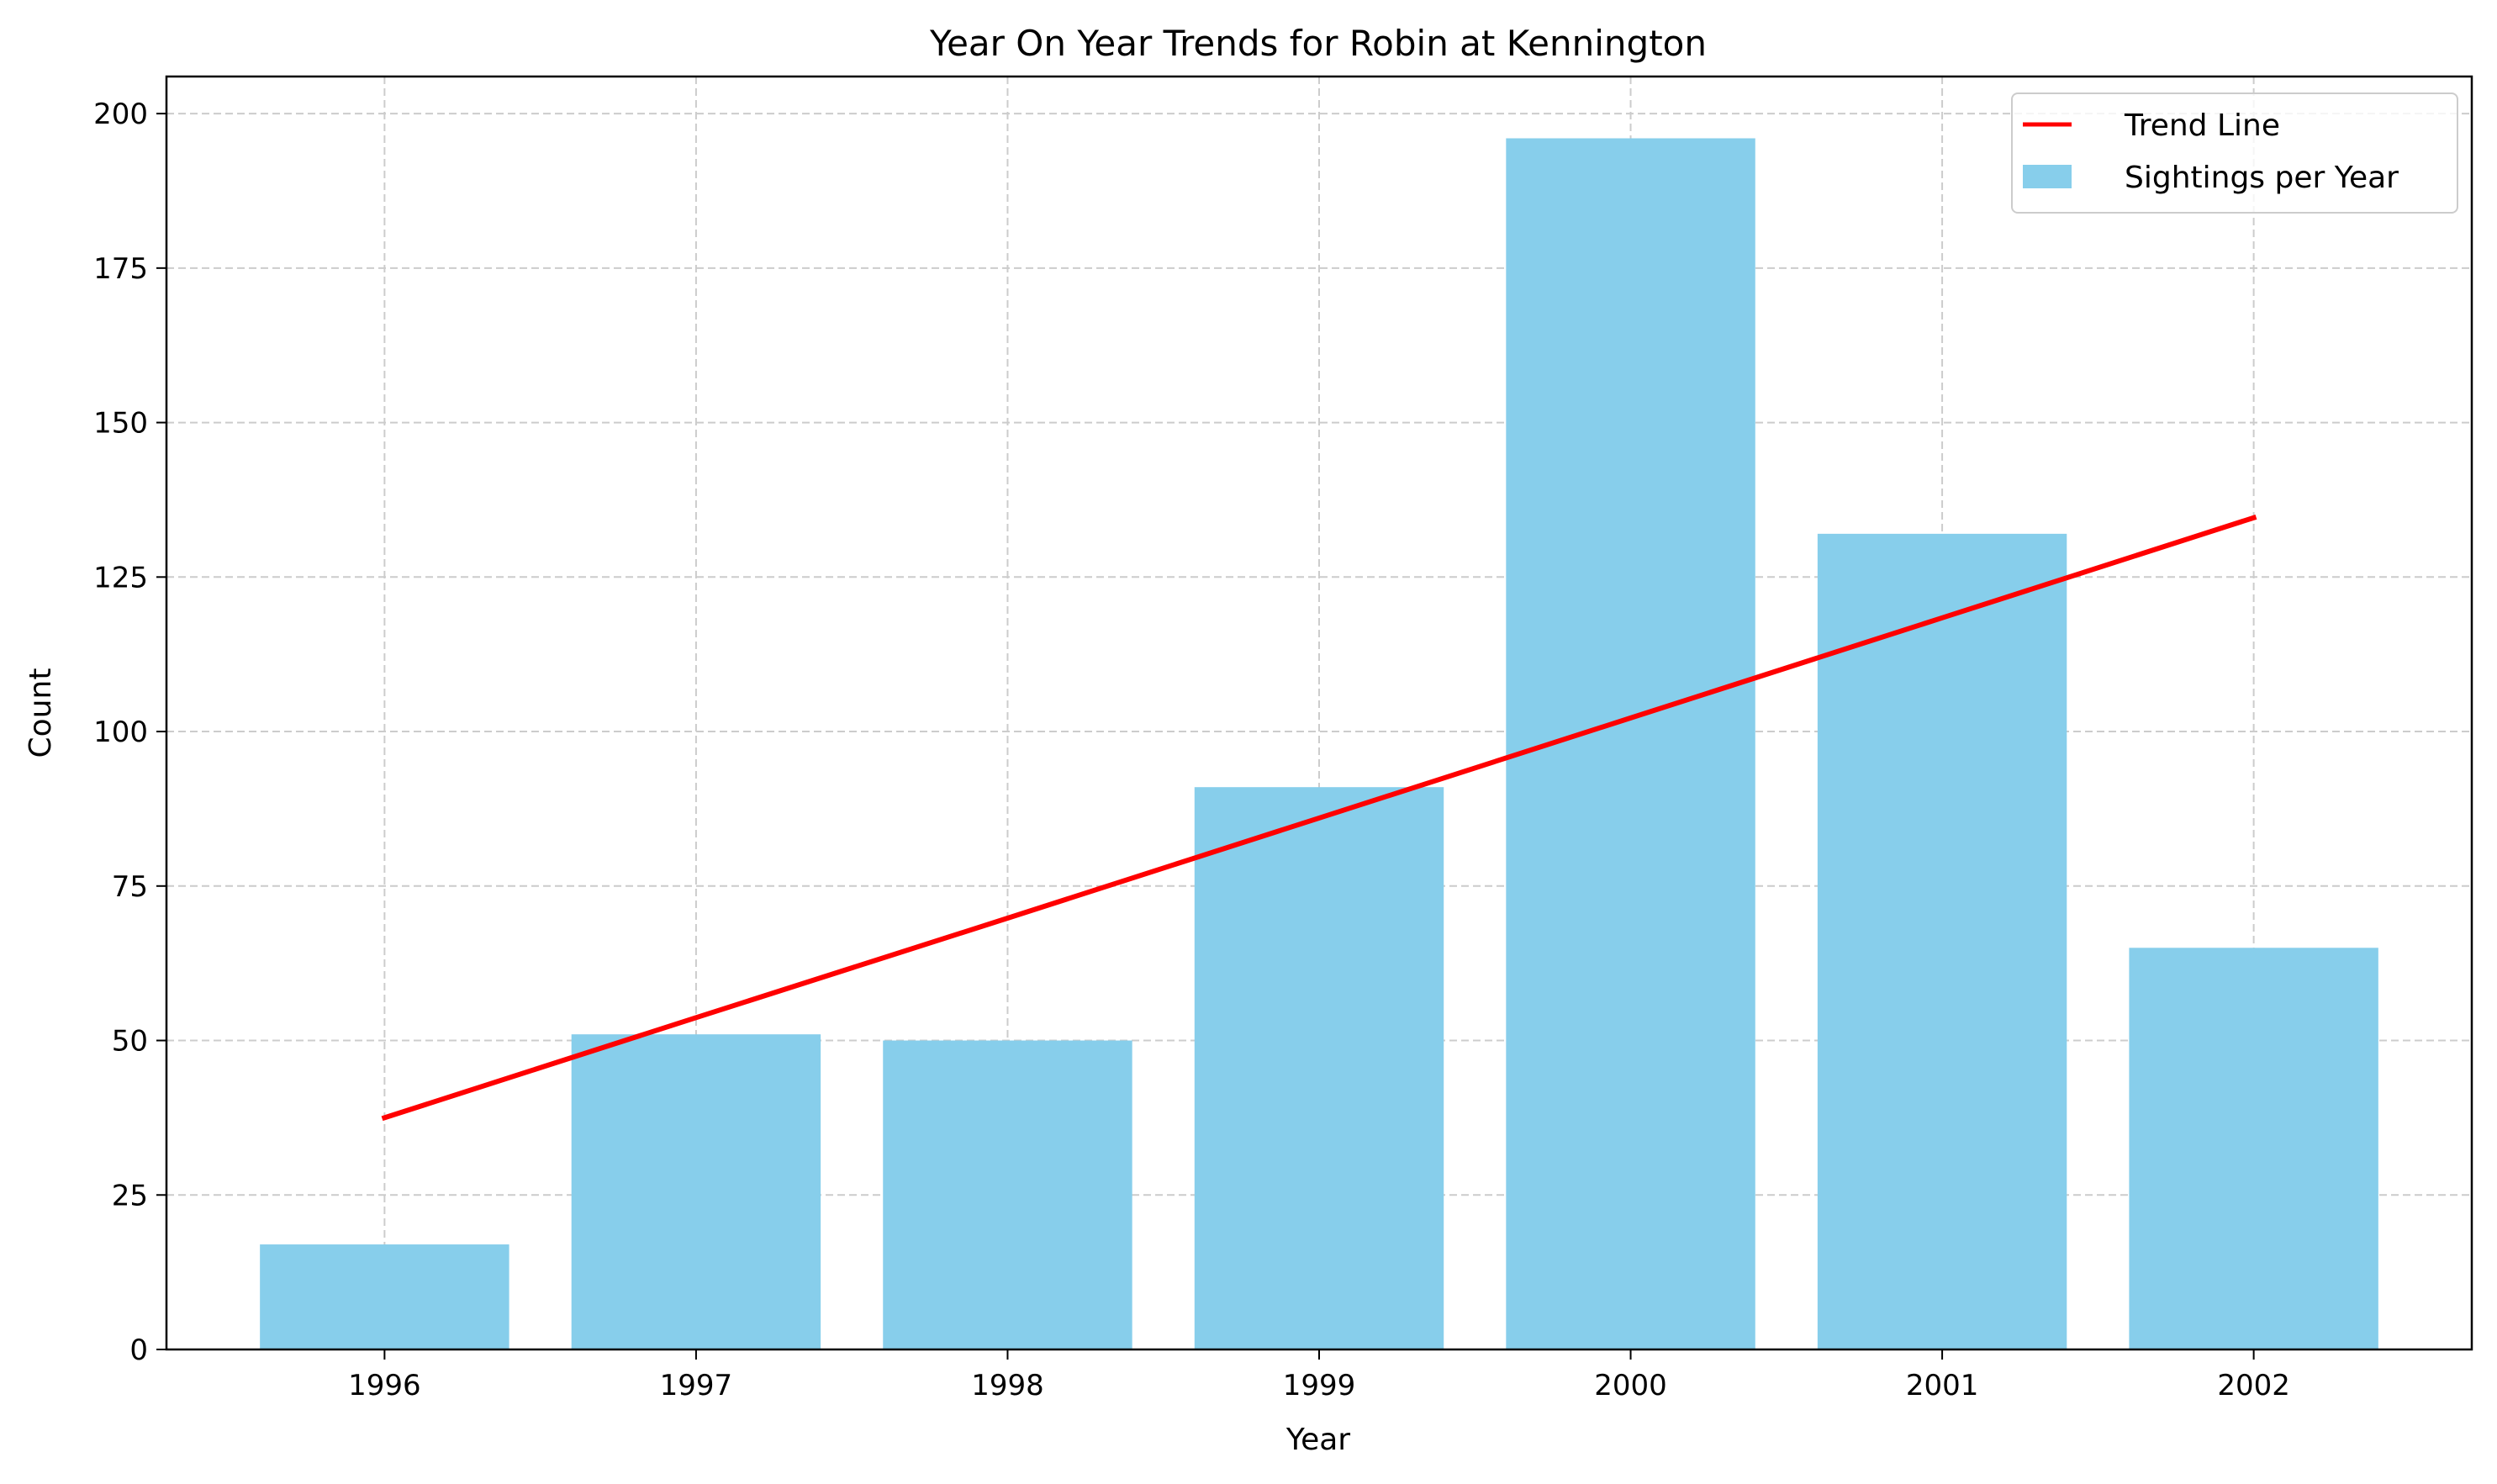 Image resolution: width=2497 pixels, height=1484 pixels. I want to click on legend-trend-line-label: Trend Line, so click(2202, 126).